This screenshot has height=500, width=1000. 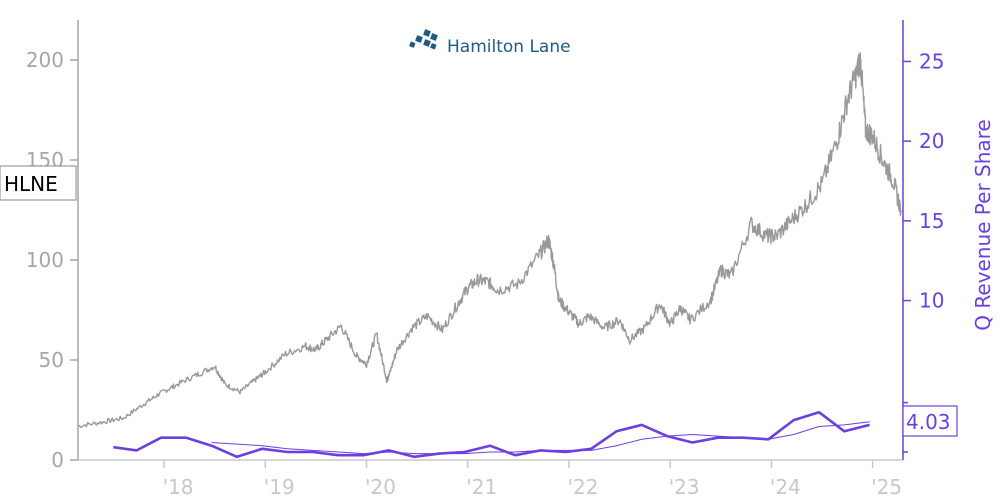 What do you see at coordinates (481, 487) in the screenshot?
I see `bottom-tick-label: '21` at bounding box center [481, 487].